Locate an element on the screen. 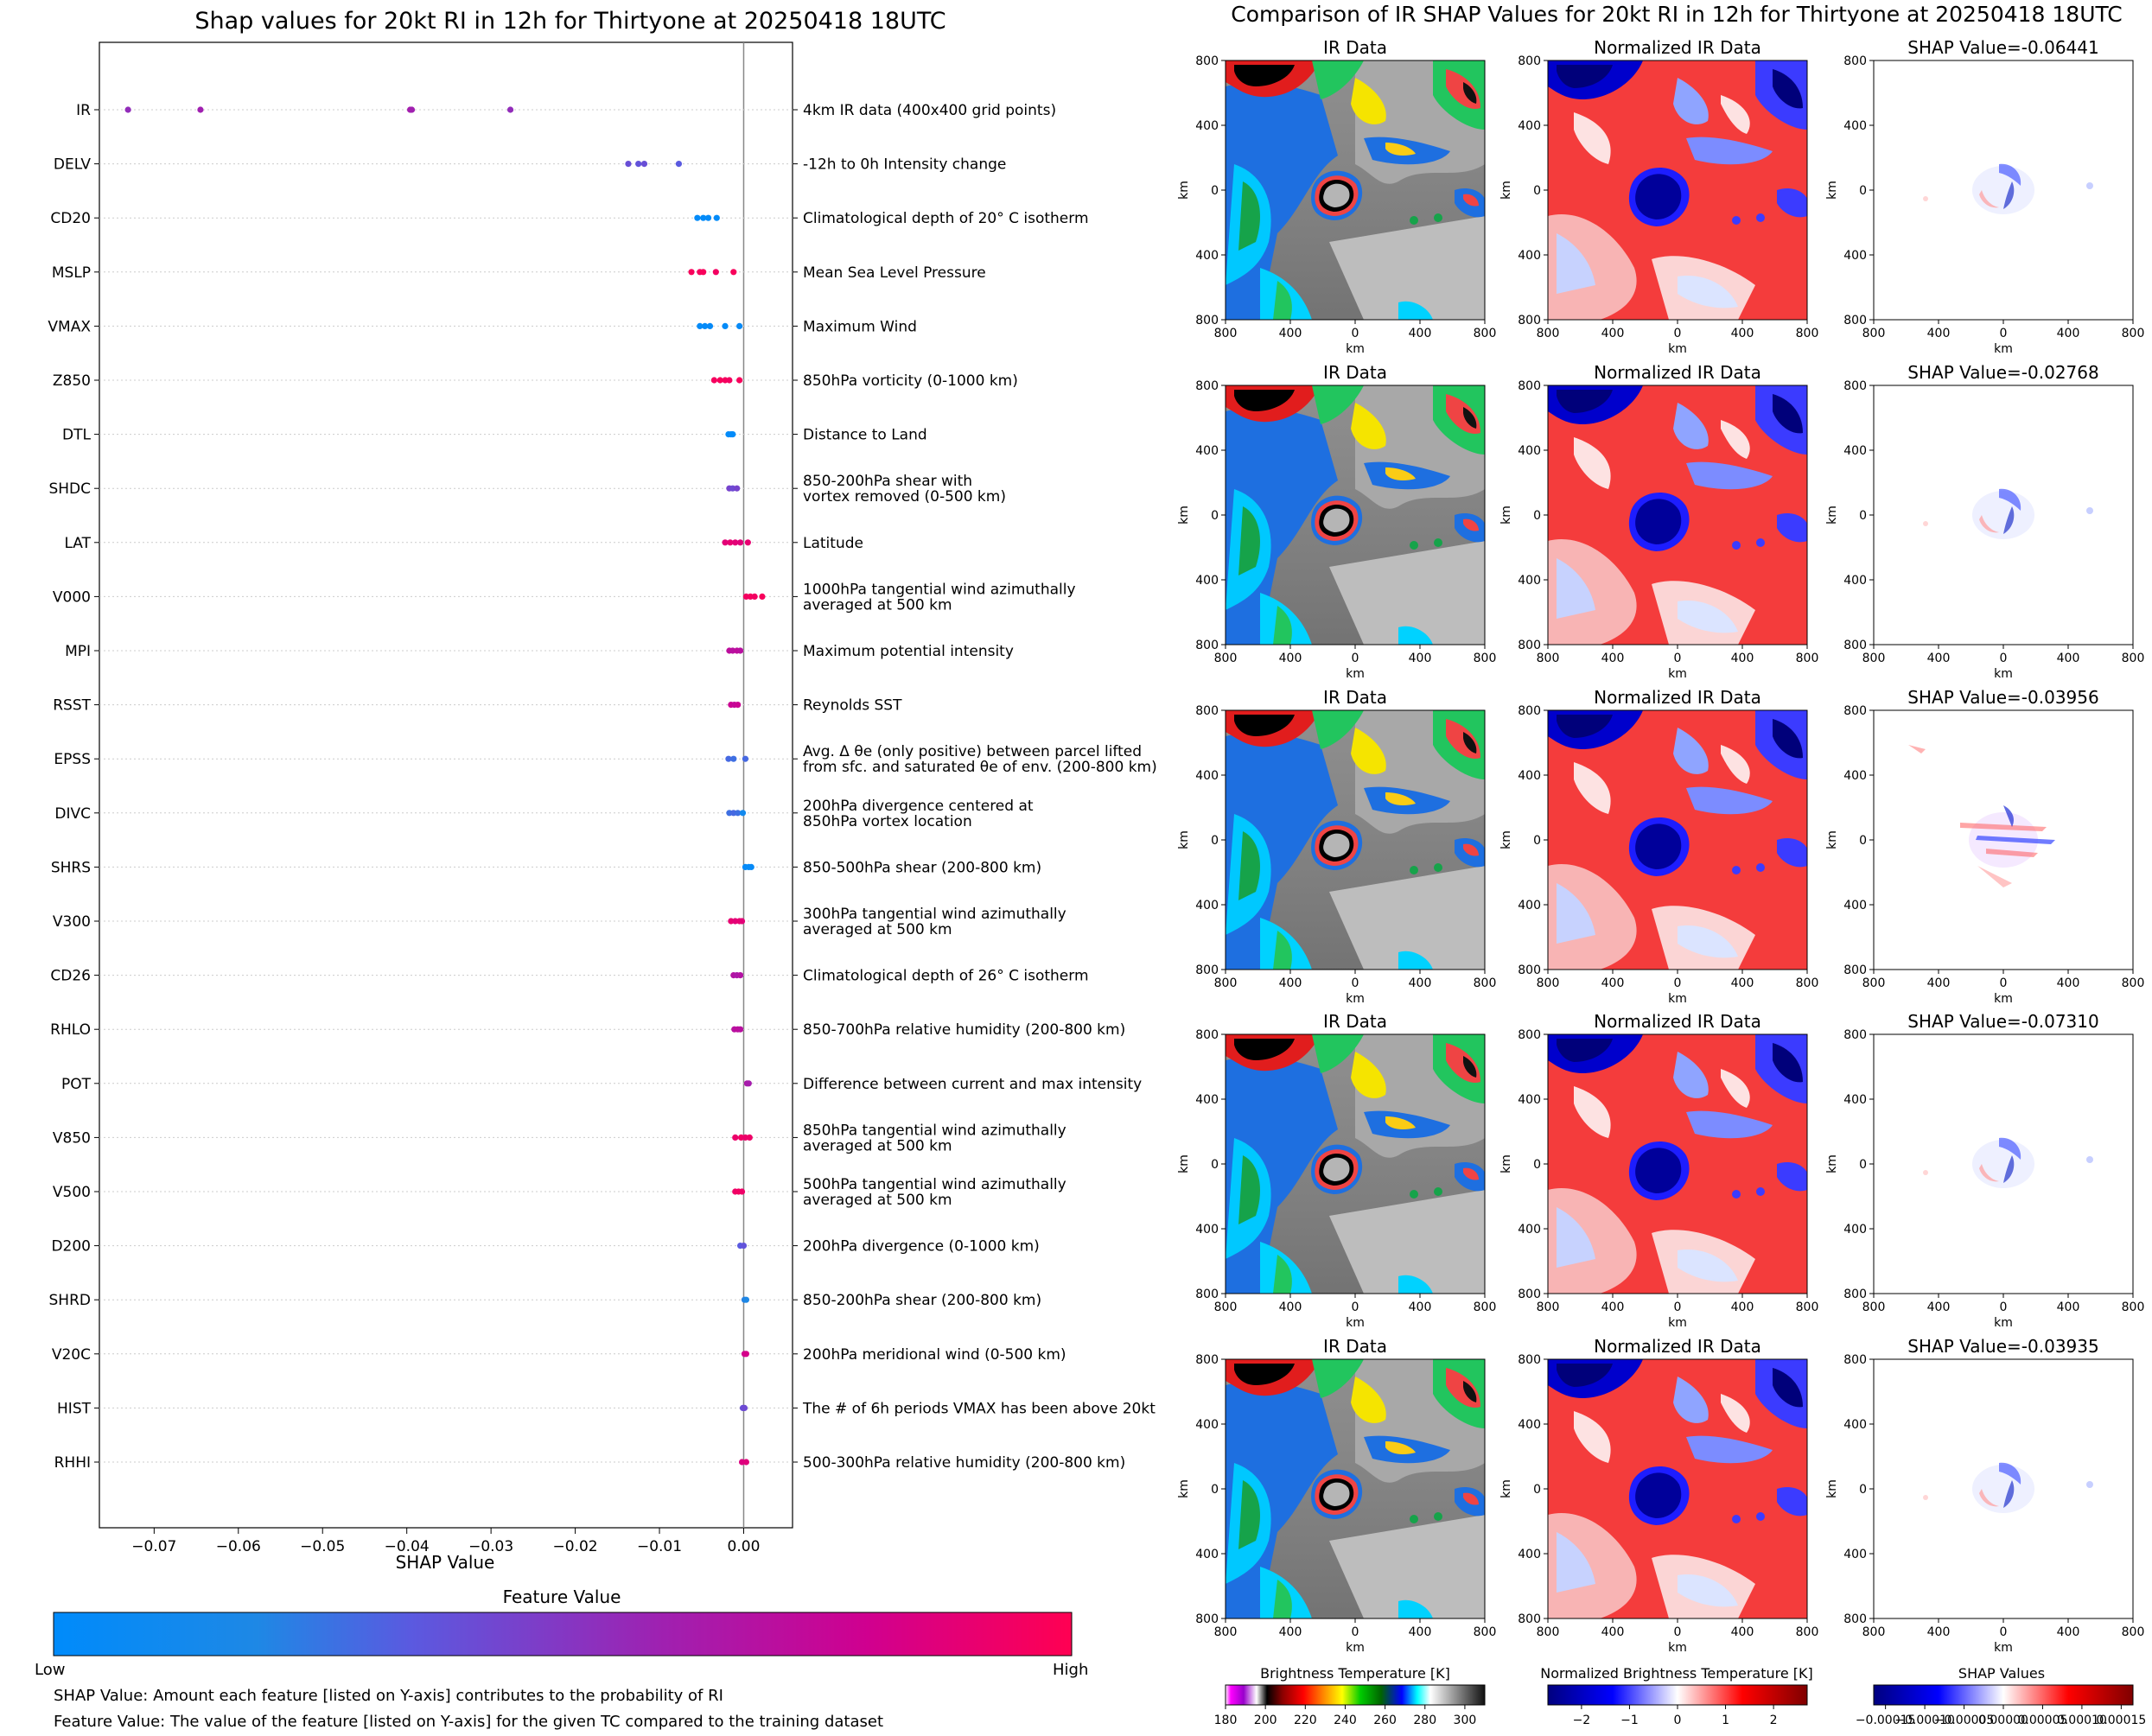 The image size is (2152, 1736). colorbar-tick-label: −2 is located at coordinates (1582, 1720).